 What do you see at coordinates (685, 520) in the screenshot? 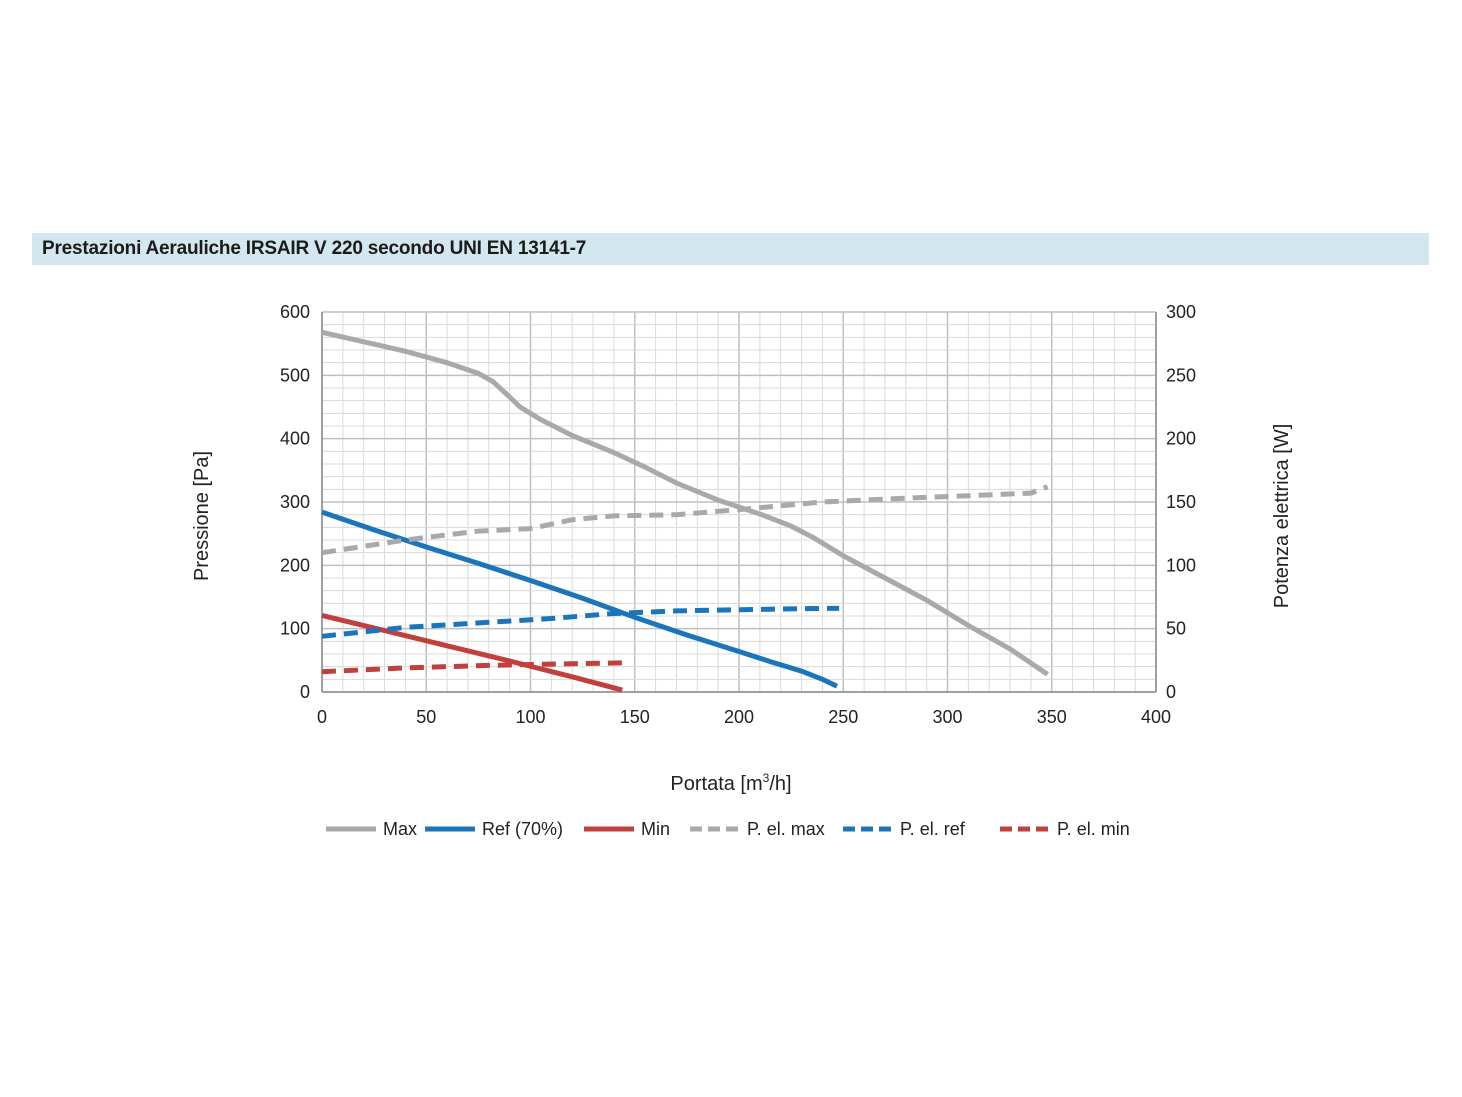
I see `series-line-p-el-max` at bounding box center [685, 520].